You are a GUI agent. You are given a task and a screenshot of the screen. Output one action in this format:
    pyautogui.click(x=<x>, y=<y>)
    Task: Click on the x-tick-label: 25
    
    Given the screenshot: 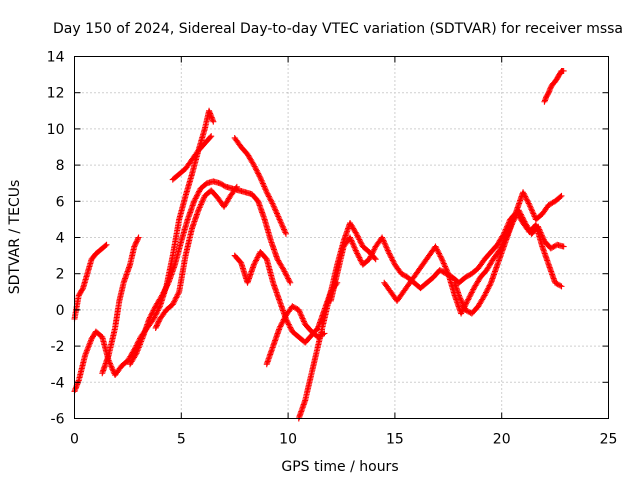 What is the action you would take?
    pyautogui.click(x=609, y=440)
    